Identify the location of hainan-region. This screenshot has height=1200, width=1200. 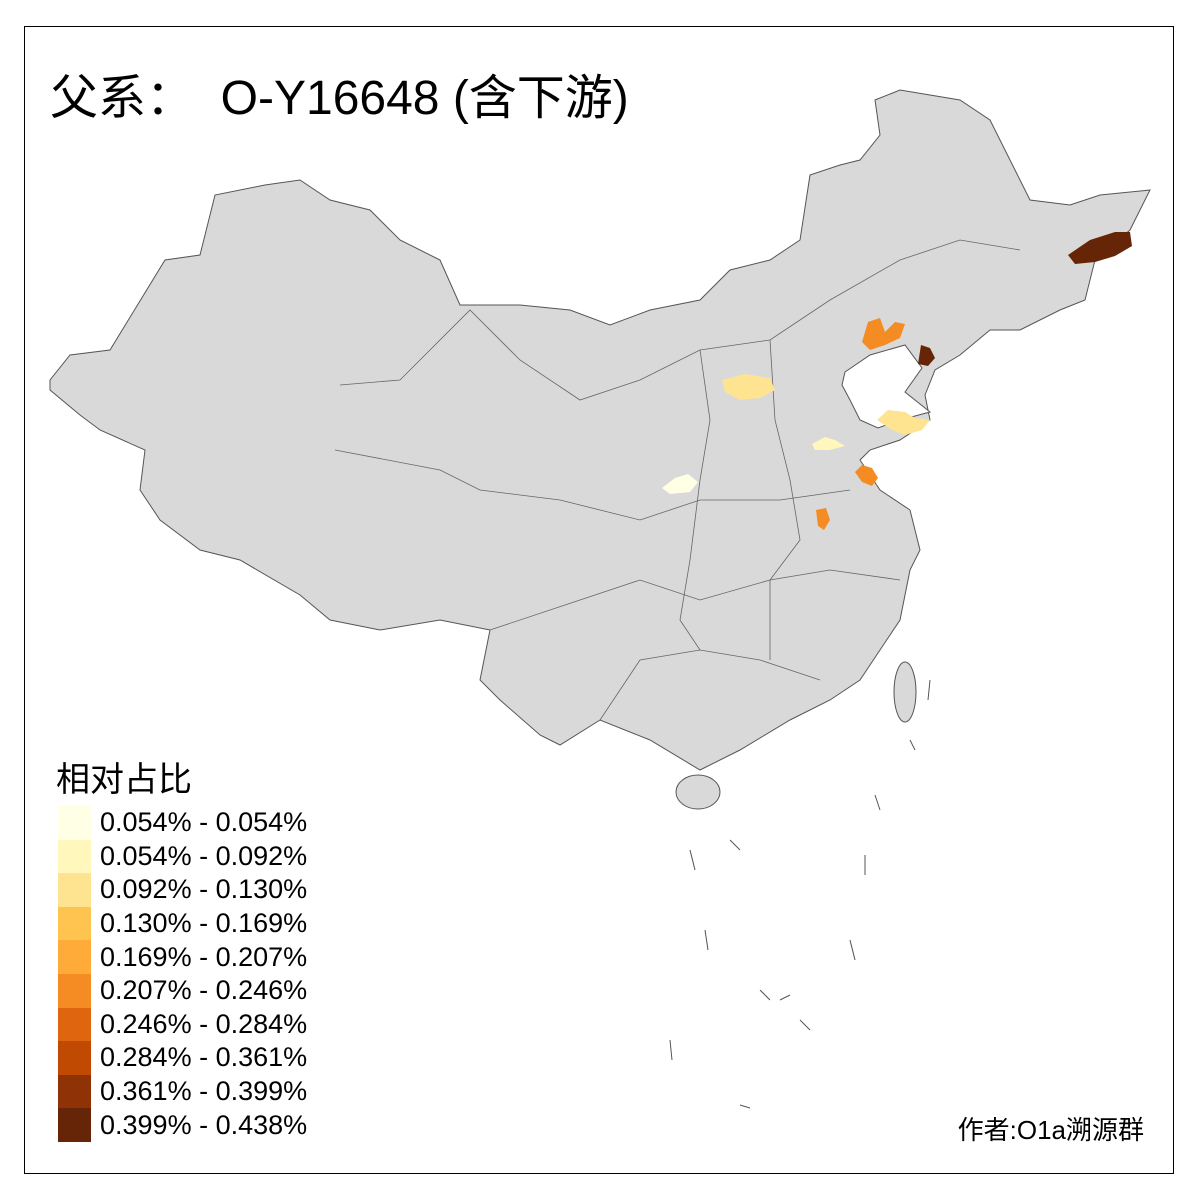
(698, 792).